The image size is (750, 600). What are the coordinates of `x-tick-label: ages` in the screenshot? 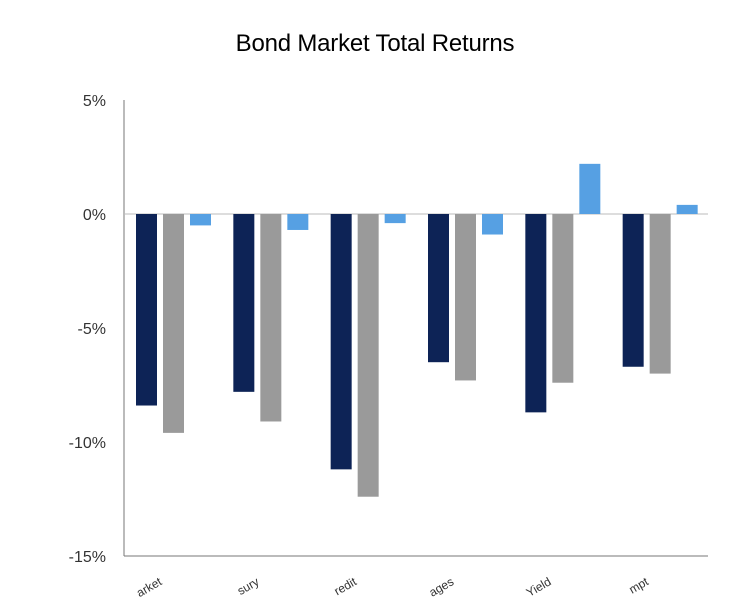 It's located at (442, 586).